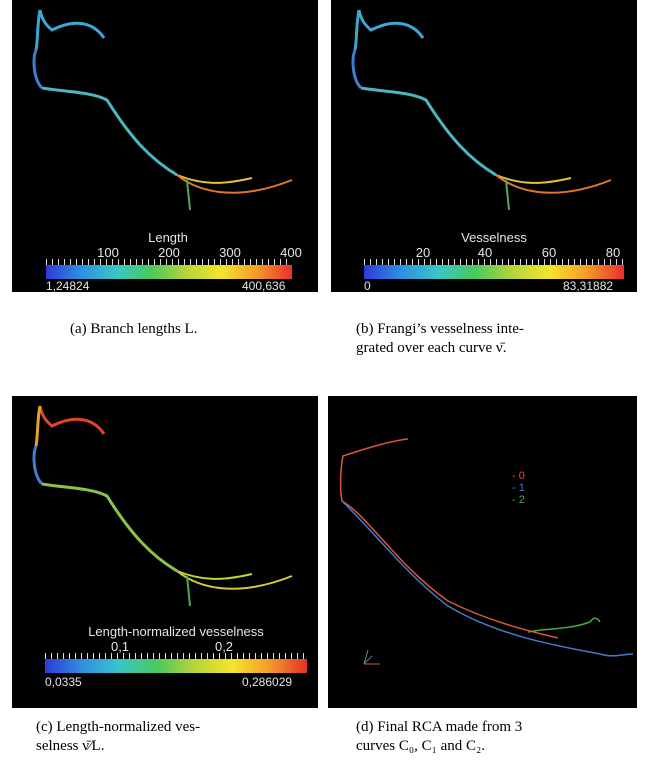  Describe the element at coordinates (267, 682) in the screenshot. I see `colorbar-max-label: 0,286029` at that location.